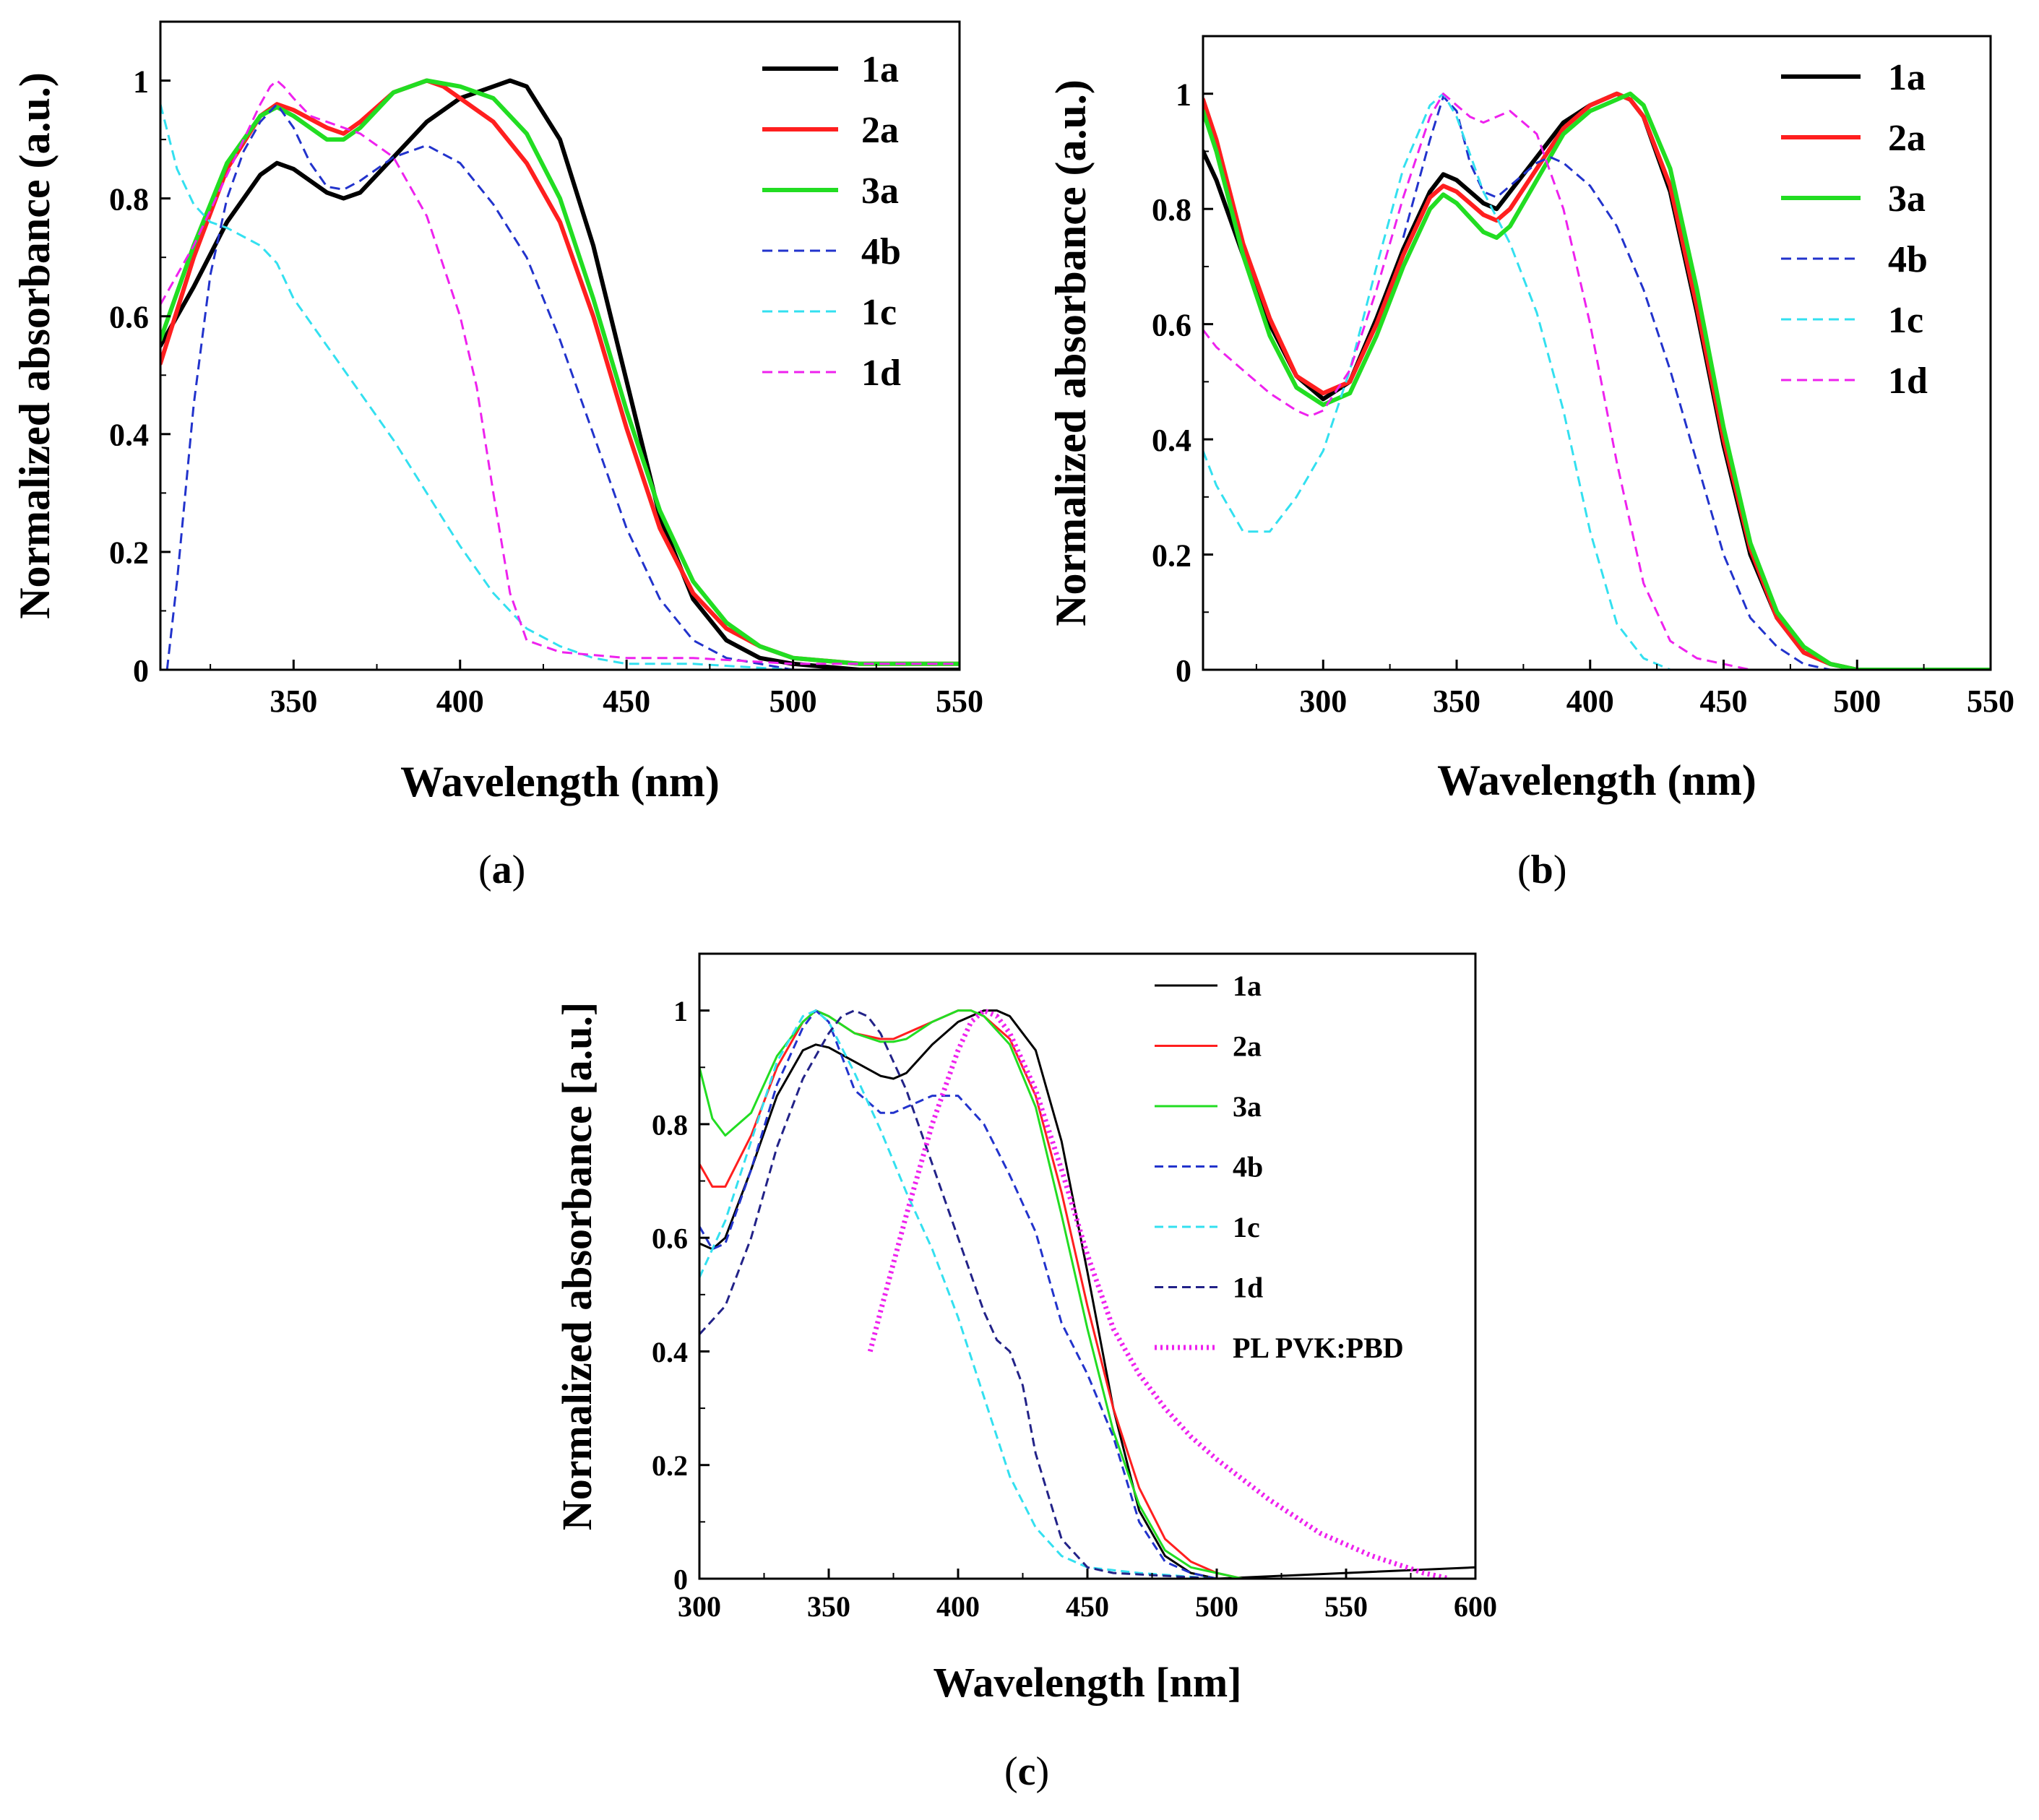  Describe the element at coordinates (1475, 1606) in the screenshot. I see `x-tick-label: 600` at that location.